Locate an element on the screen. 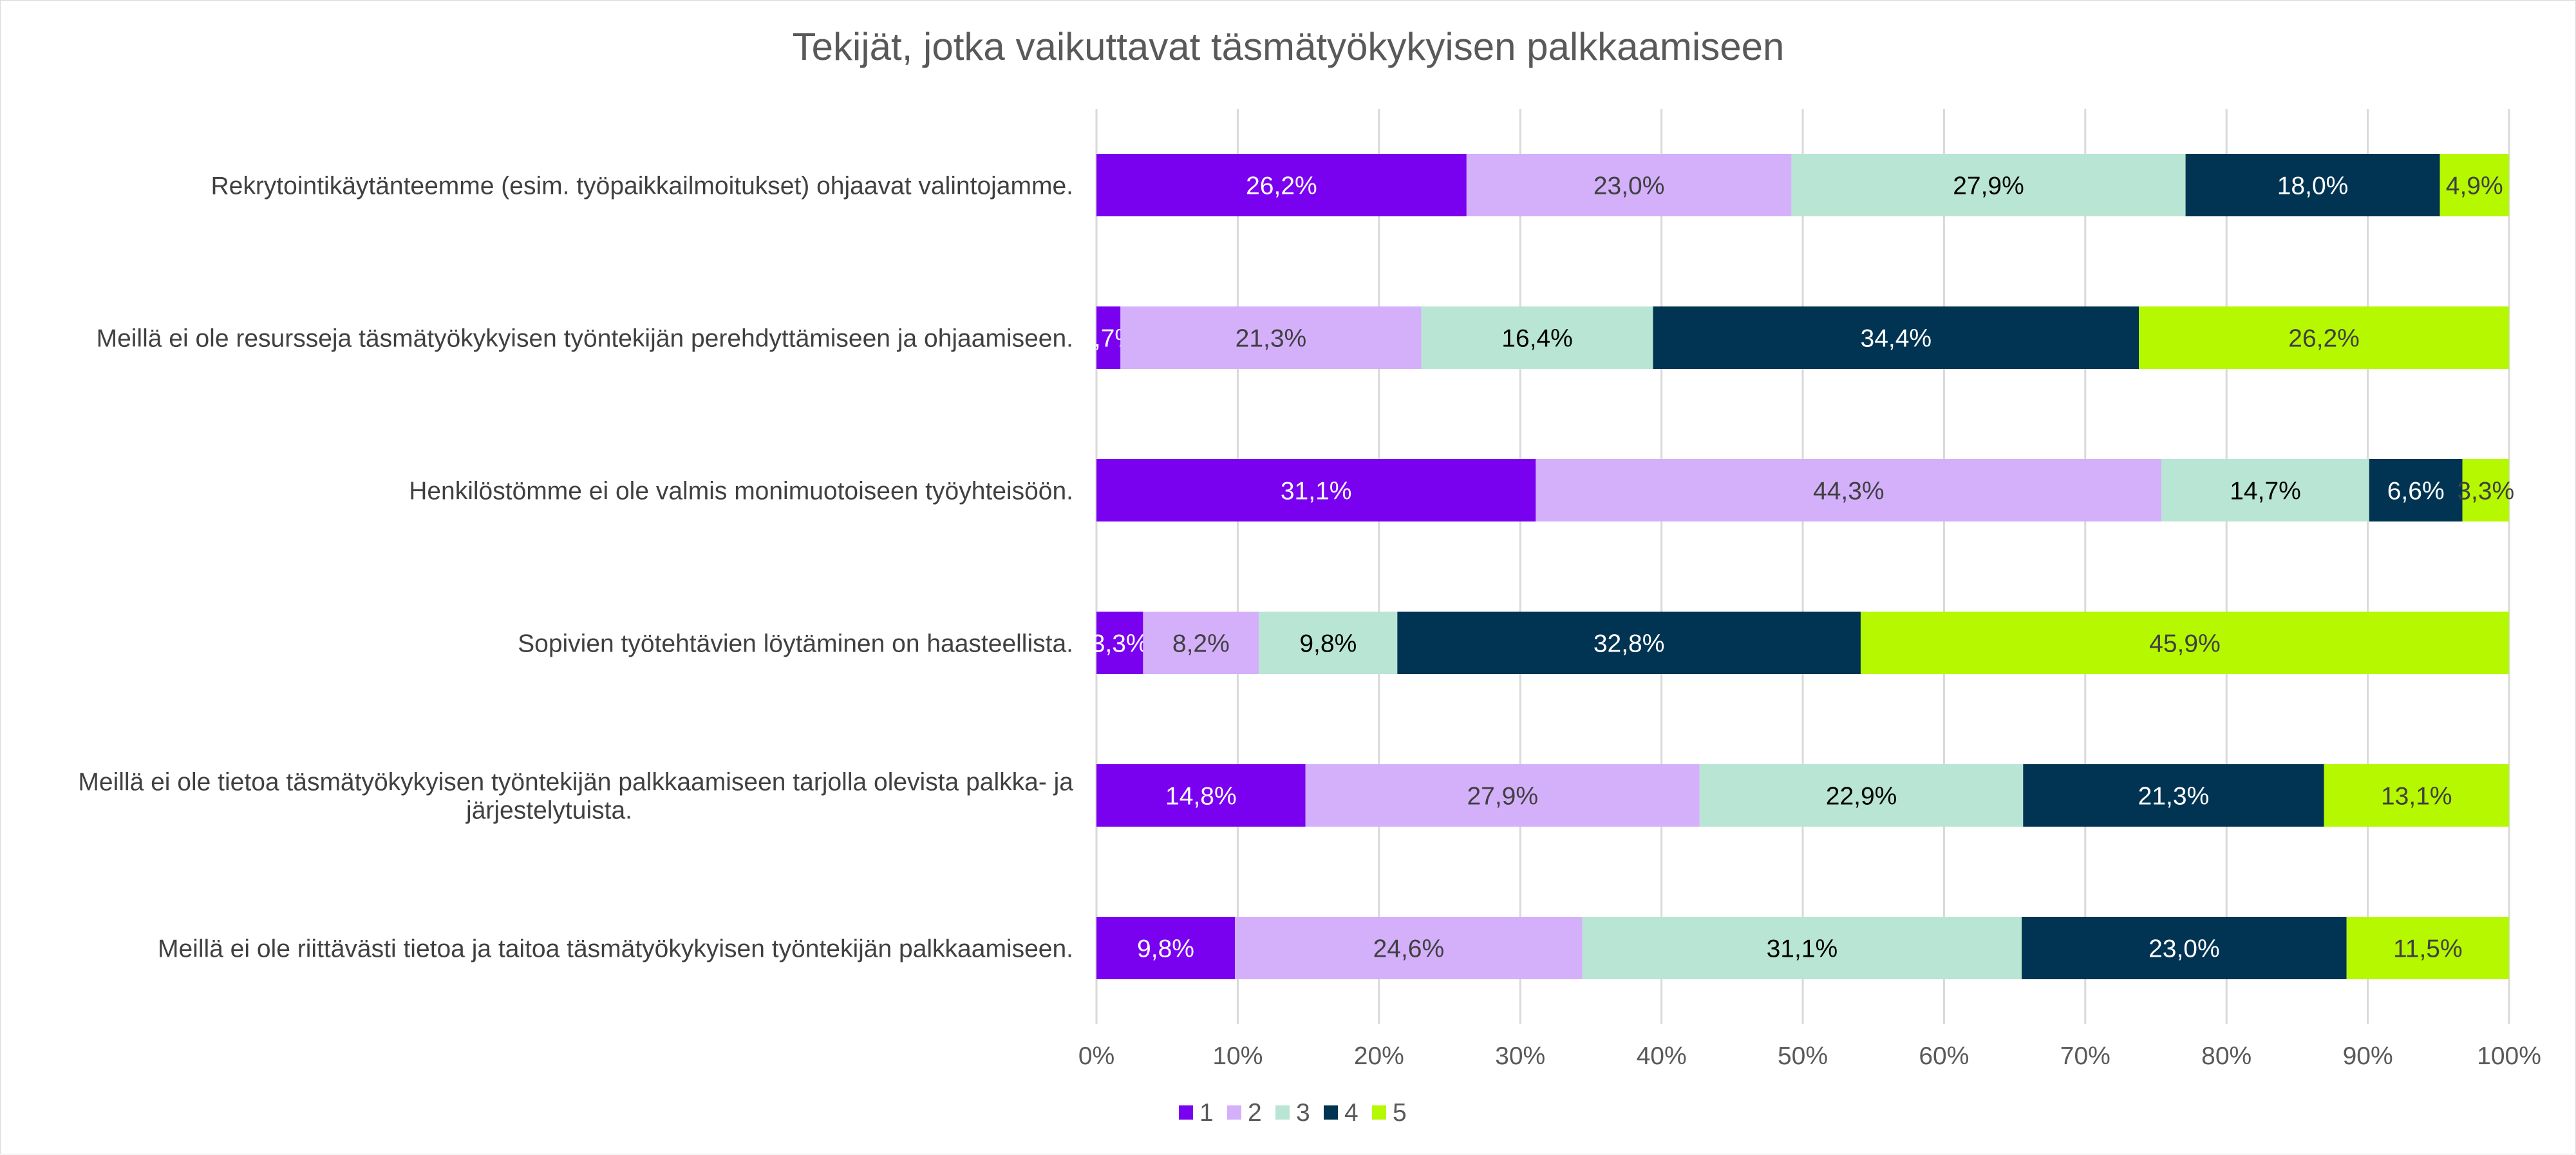  x-tick-label: 10% is located at coordinates (1237, 1056).